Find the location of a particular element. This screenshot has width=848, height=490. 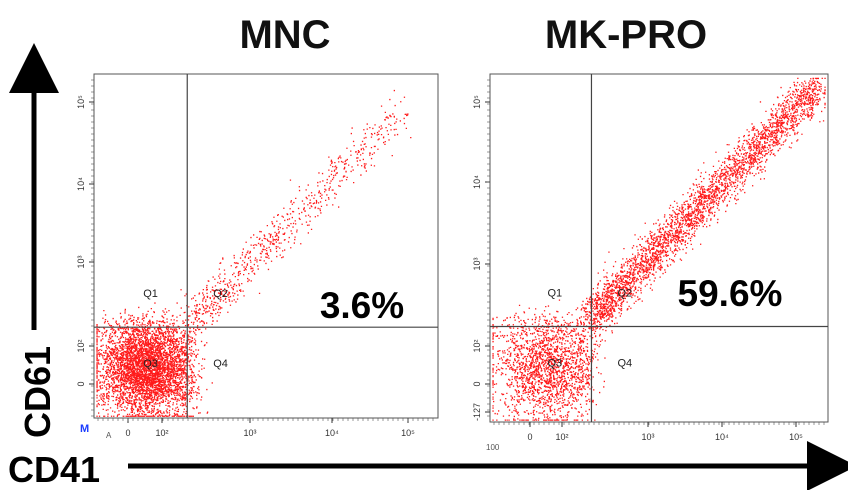

quadrant-labels-mk-pro: Q1 Q2 Q3 Q4 is located at coordinates (589, 329).